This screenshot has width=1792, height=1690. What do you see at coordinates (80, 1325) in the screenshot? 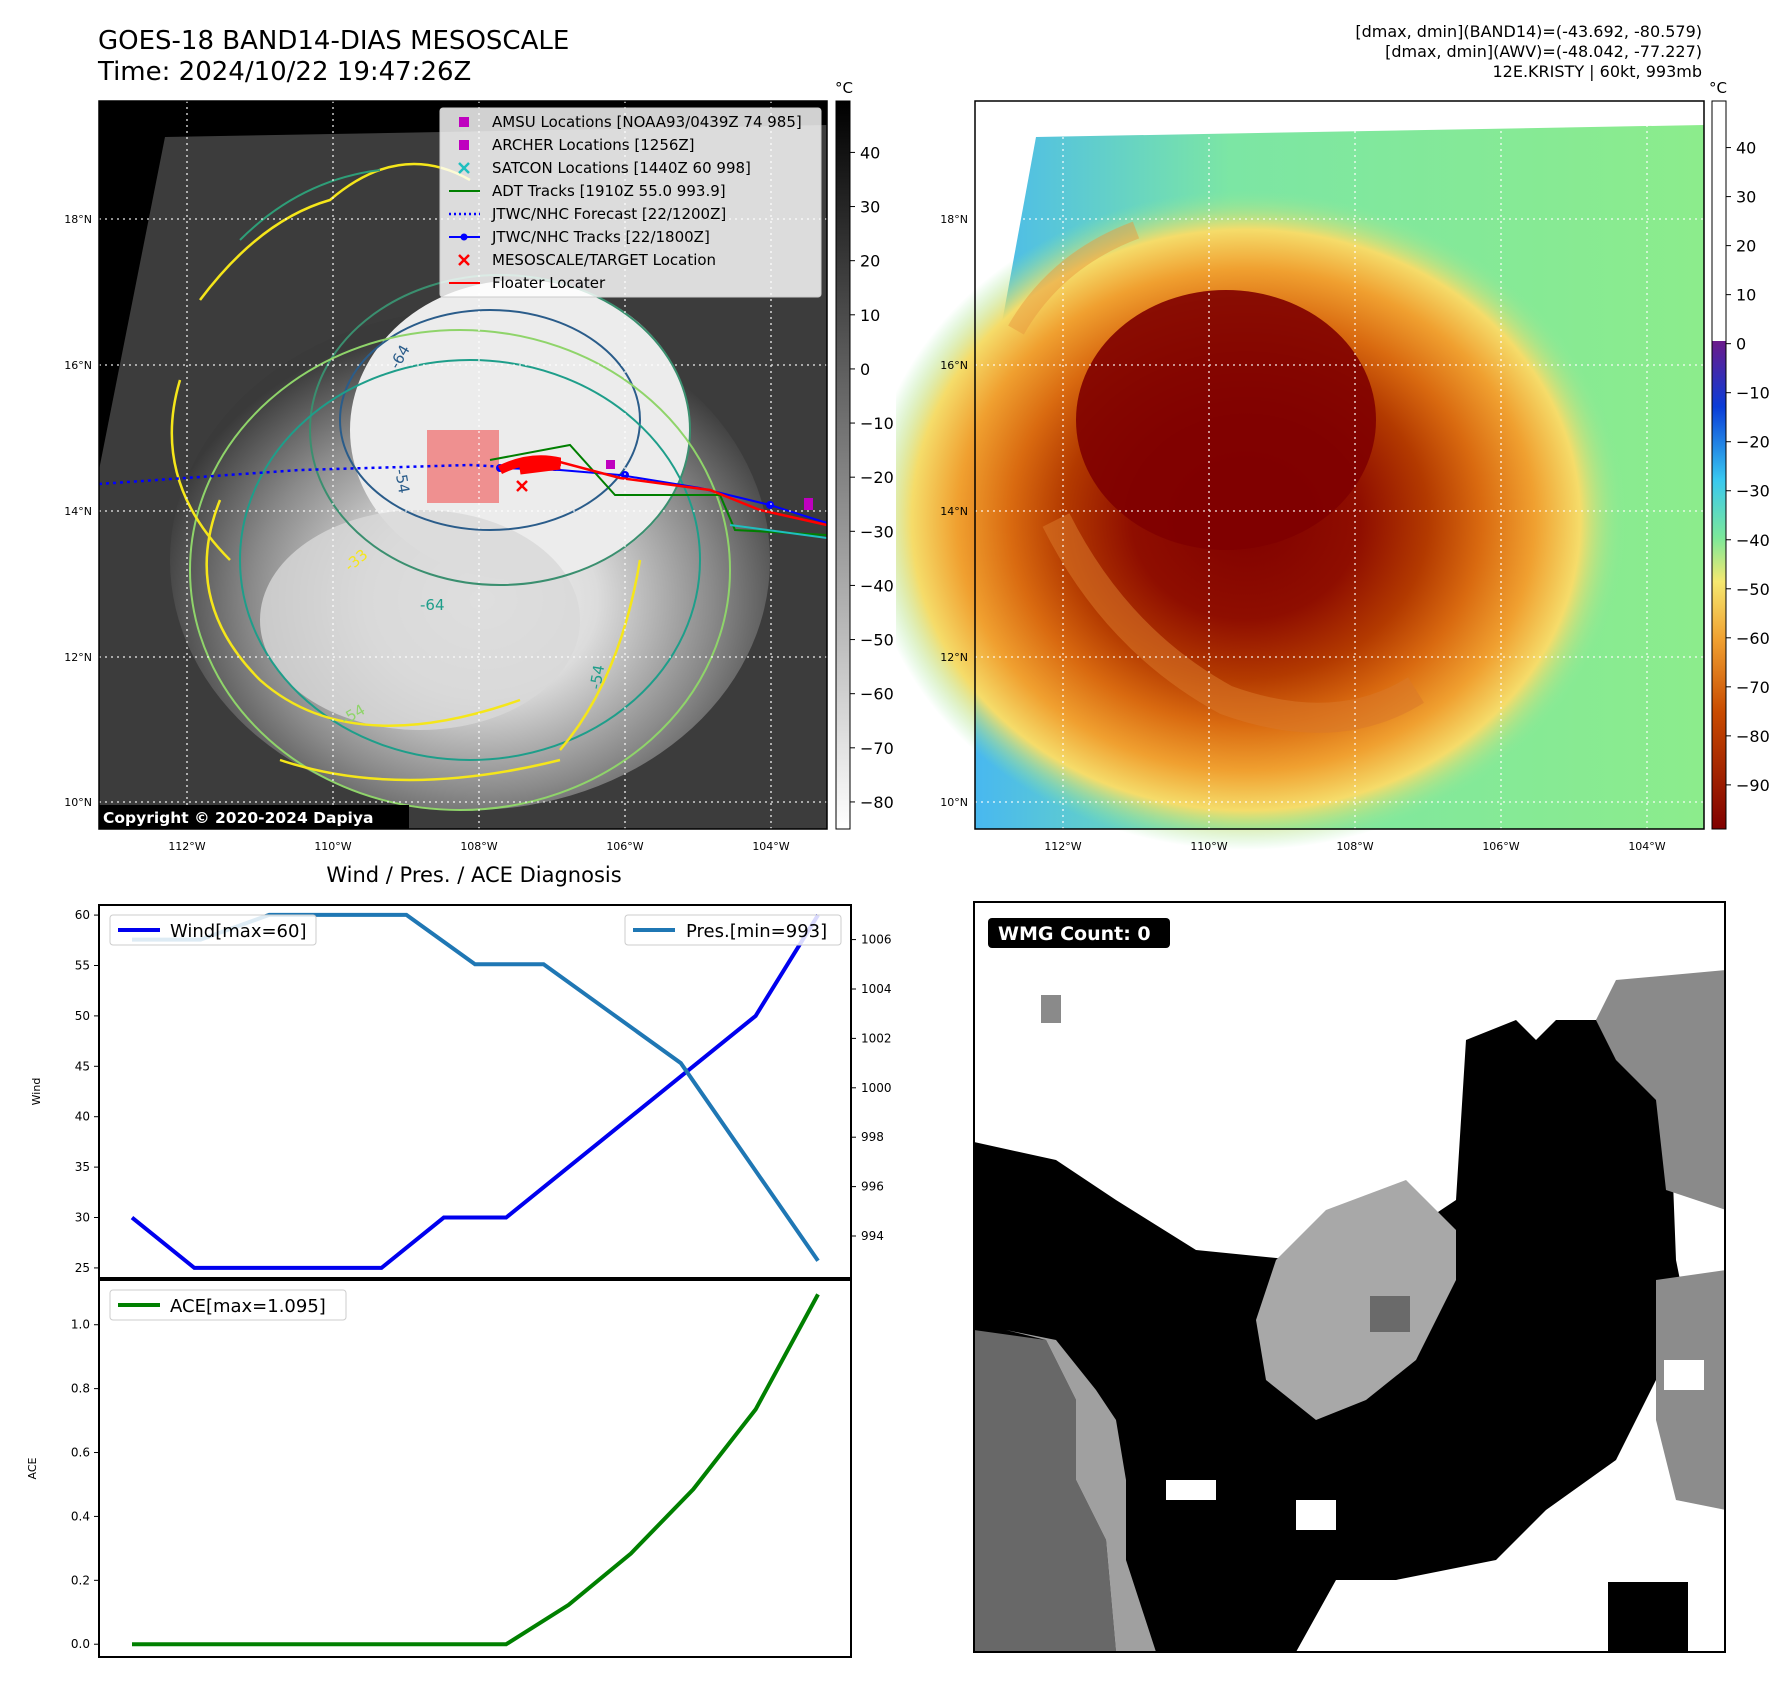
I see `ace-tick: 1.0` at bounding box center [80, 1325].